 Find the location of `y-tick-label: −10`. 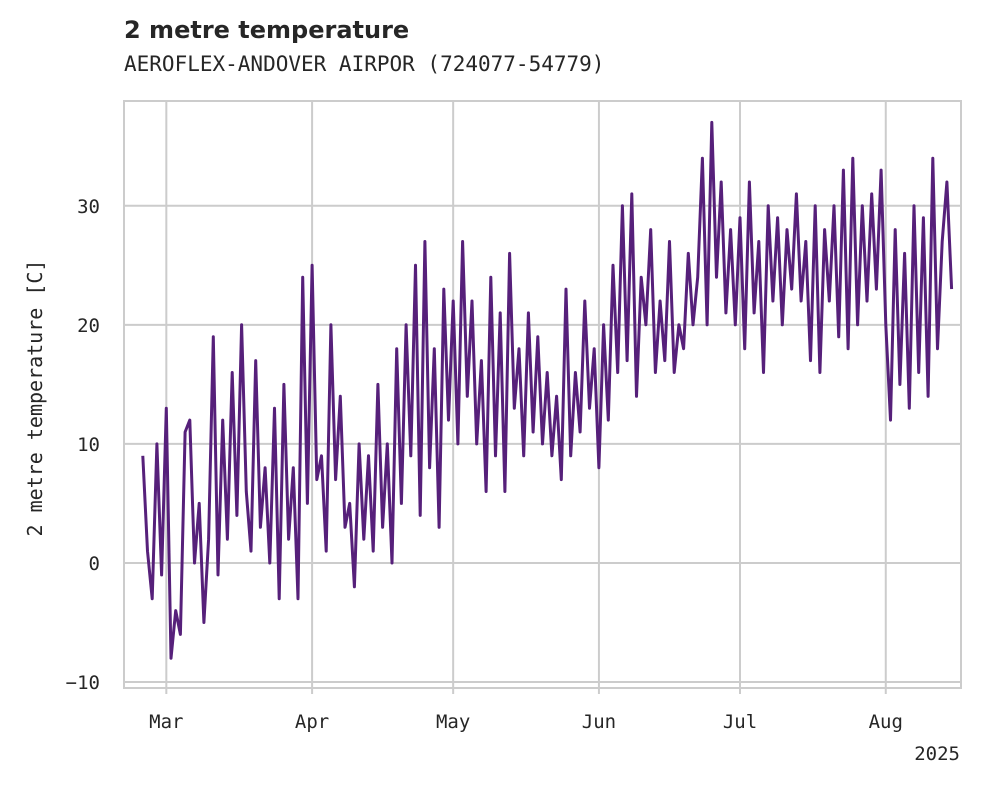

y-tick-label: −10 is located at coordinates (83, 683).